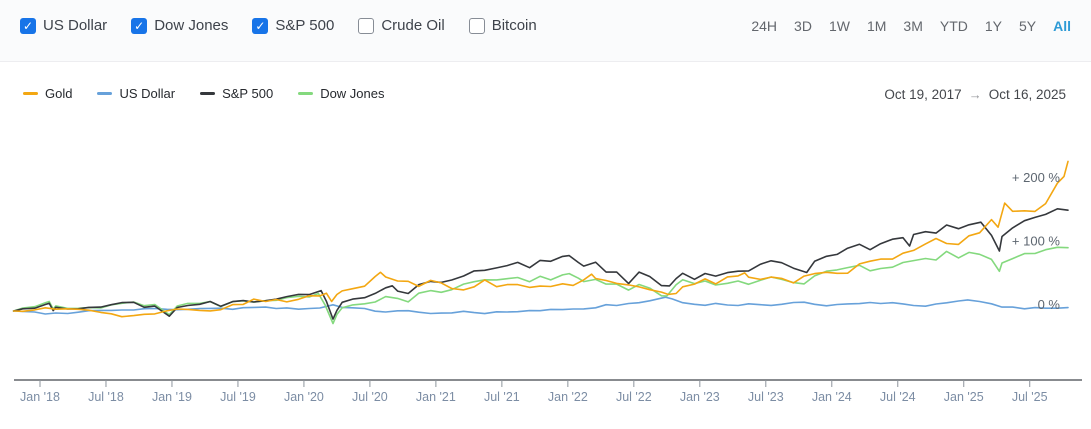 The width and height of the screenshot is (1091, 429). I want to click on x-tick-label: Jan '25, so click(964, 397).